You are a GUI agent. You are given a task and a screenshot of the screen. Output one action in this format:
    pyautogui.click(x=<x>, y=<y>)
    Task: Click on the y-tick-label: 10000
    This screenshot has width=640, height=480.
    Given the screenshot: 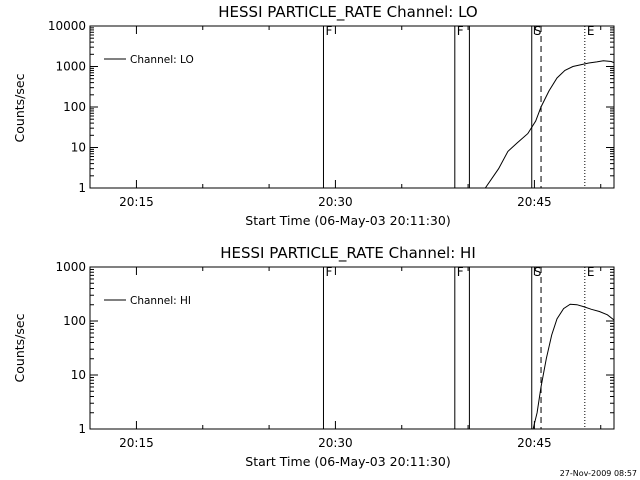 What is the action you would take?
    pyautogui.click(x=67, y=26)
    